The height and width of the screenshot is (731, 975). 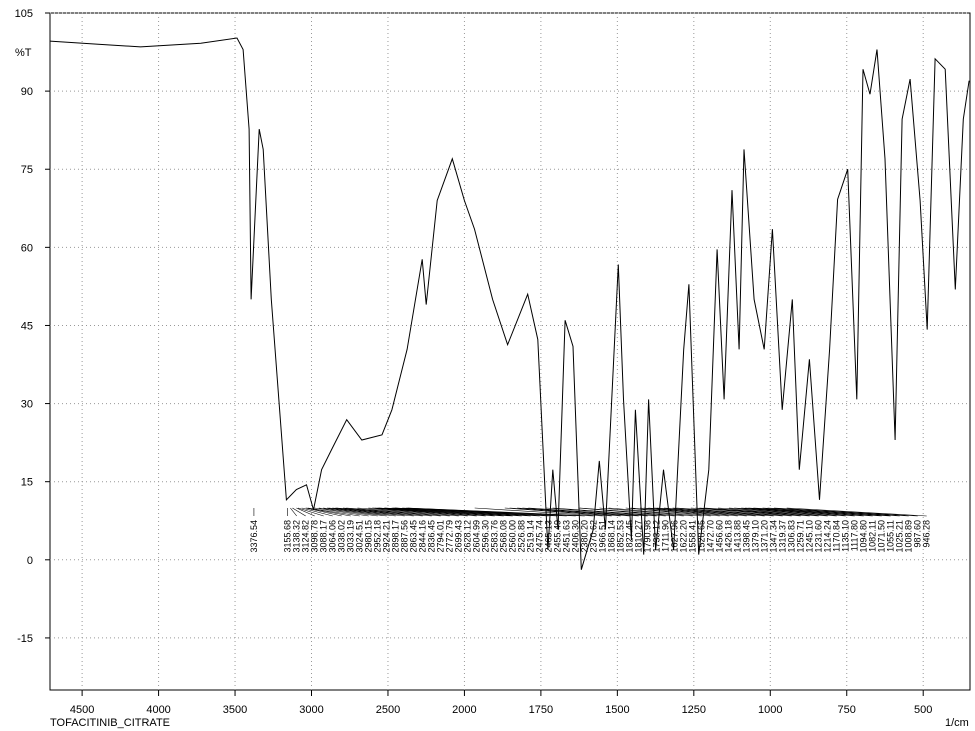 I want to click on peak-label: 1379.10, so click(x=756, y=536).